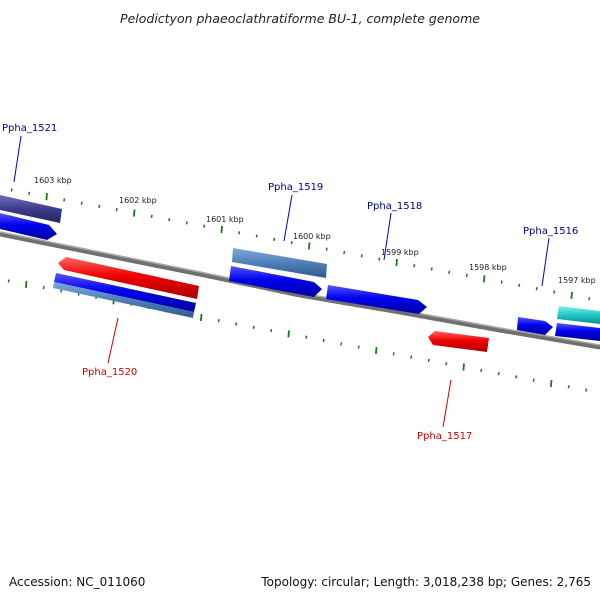 The image size is (600, 600). I want to click on cds-ppha-1519-arrow, so click(275, 281).